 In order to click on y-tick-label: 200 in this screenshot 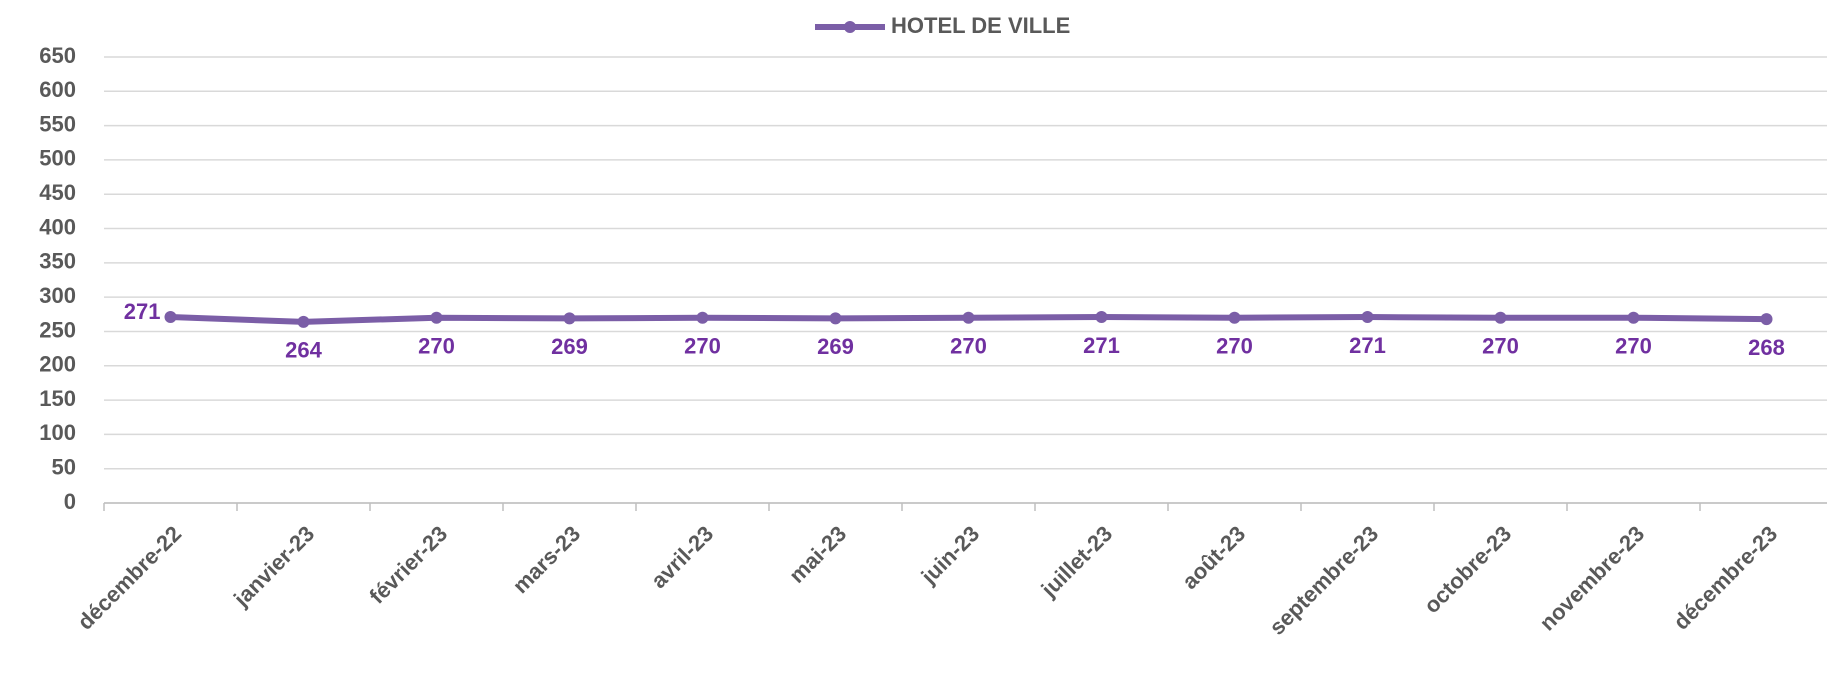, I will do `click(57, 364)`.